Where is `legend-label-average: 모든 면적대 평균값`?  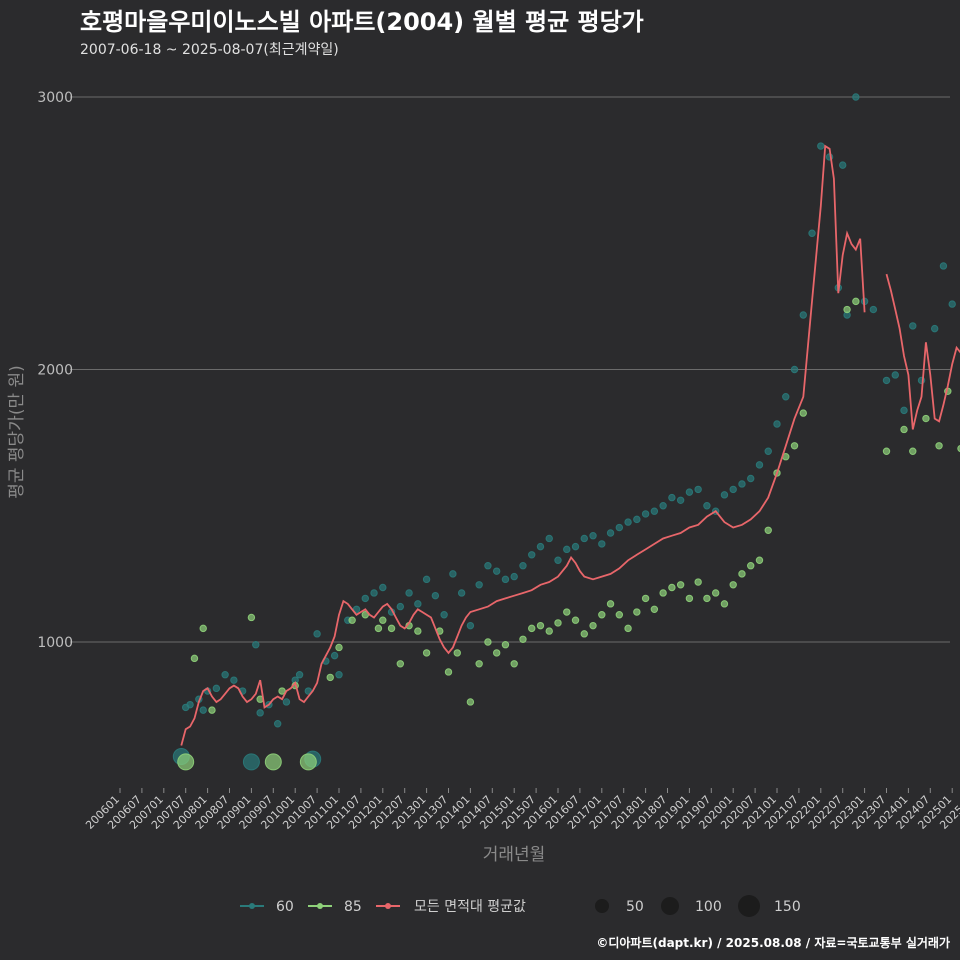 legend-label-average: 모든 면적대 평균값 is located at coordinates (470, 907).